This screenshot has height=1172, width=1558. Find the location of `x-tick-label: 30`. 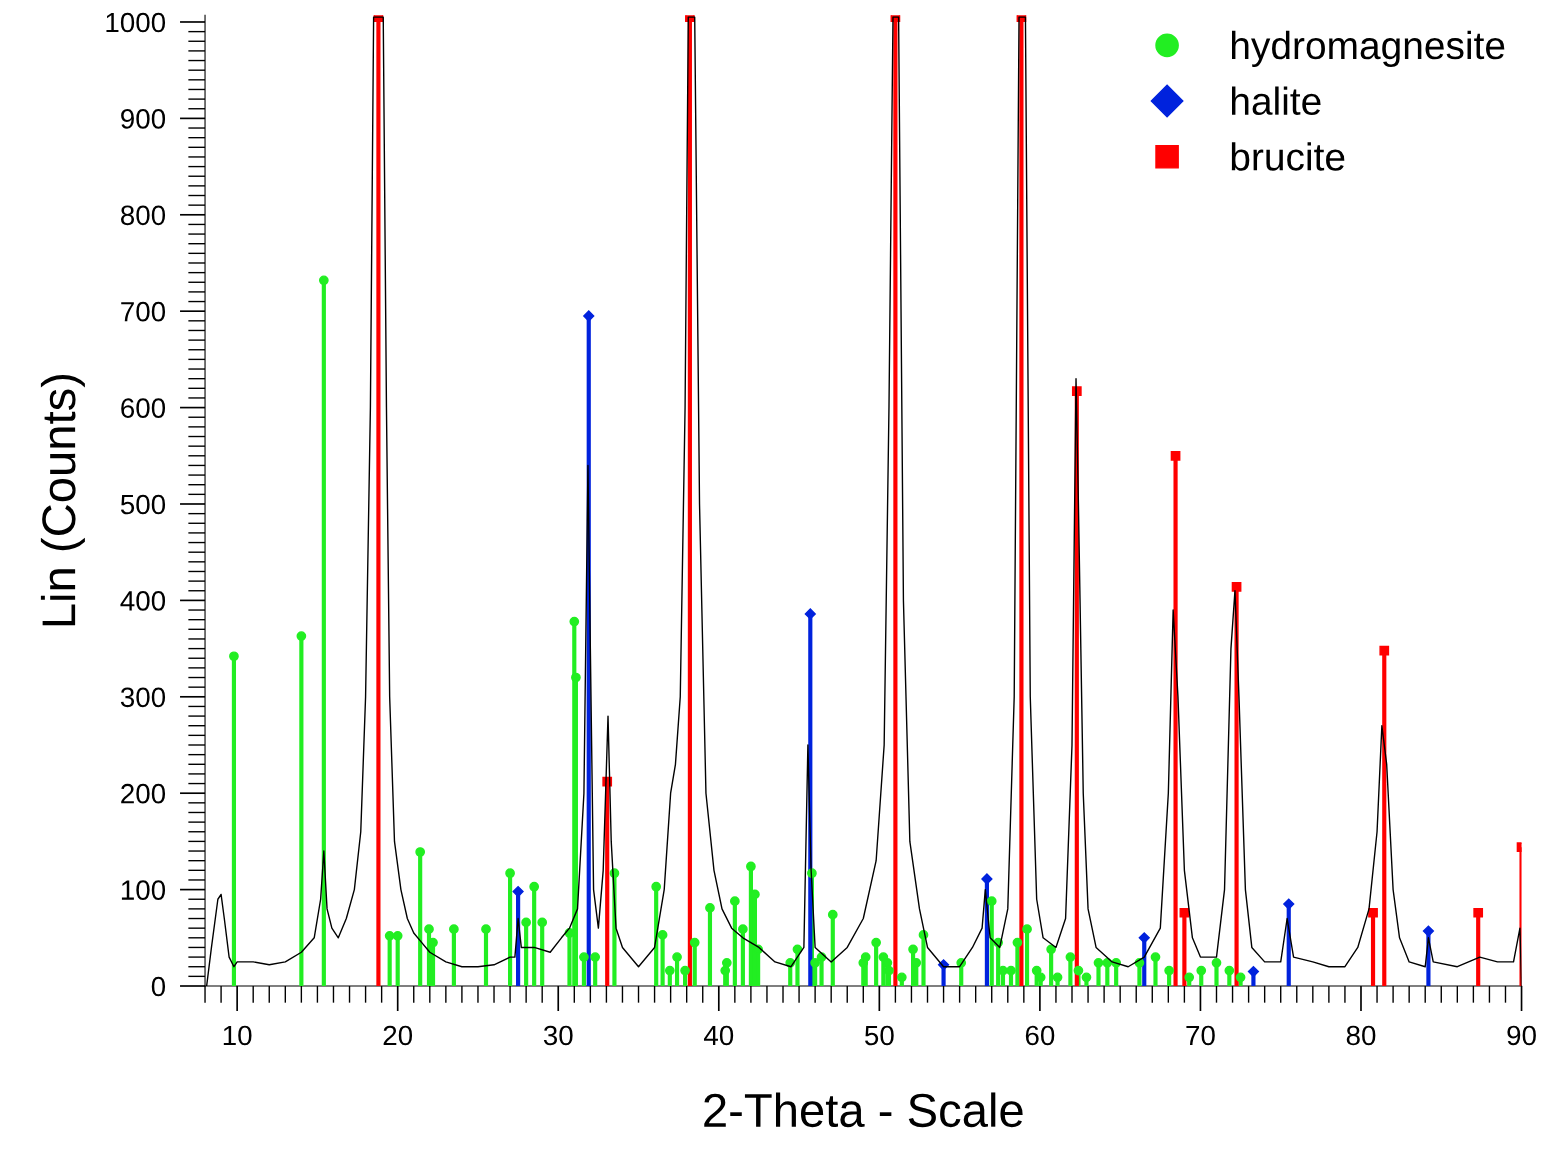

x-tick-label: 30 is located at coordinates (558, 1035).